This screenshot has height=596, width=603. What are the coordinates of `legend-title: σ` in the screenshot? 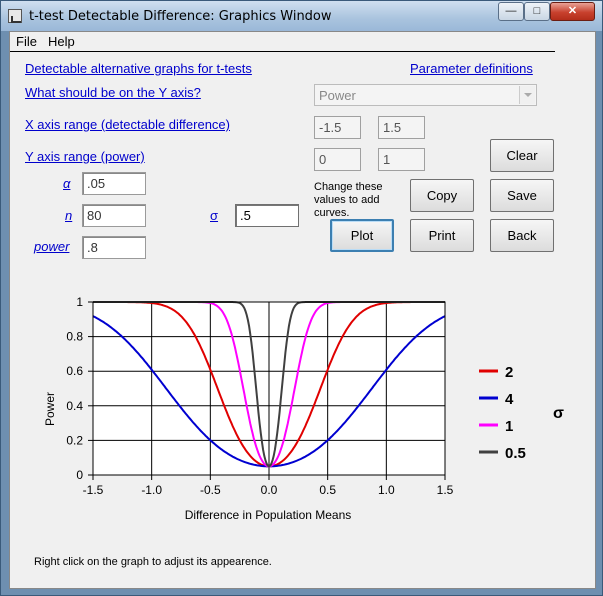 It's located at (558, 413).